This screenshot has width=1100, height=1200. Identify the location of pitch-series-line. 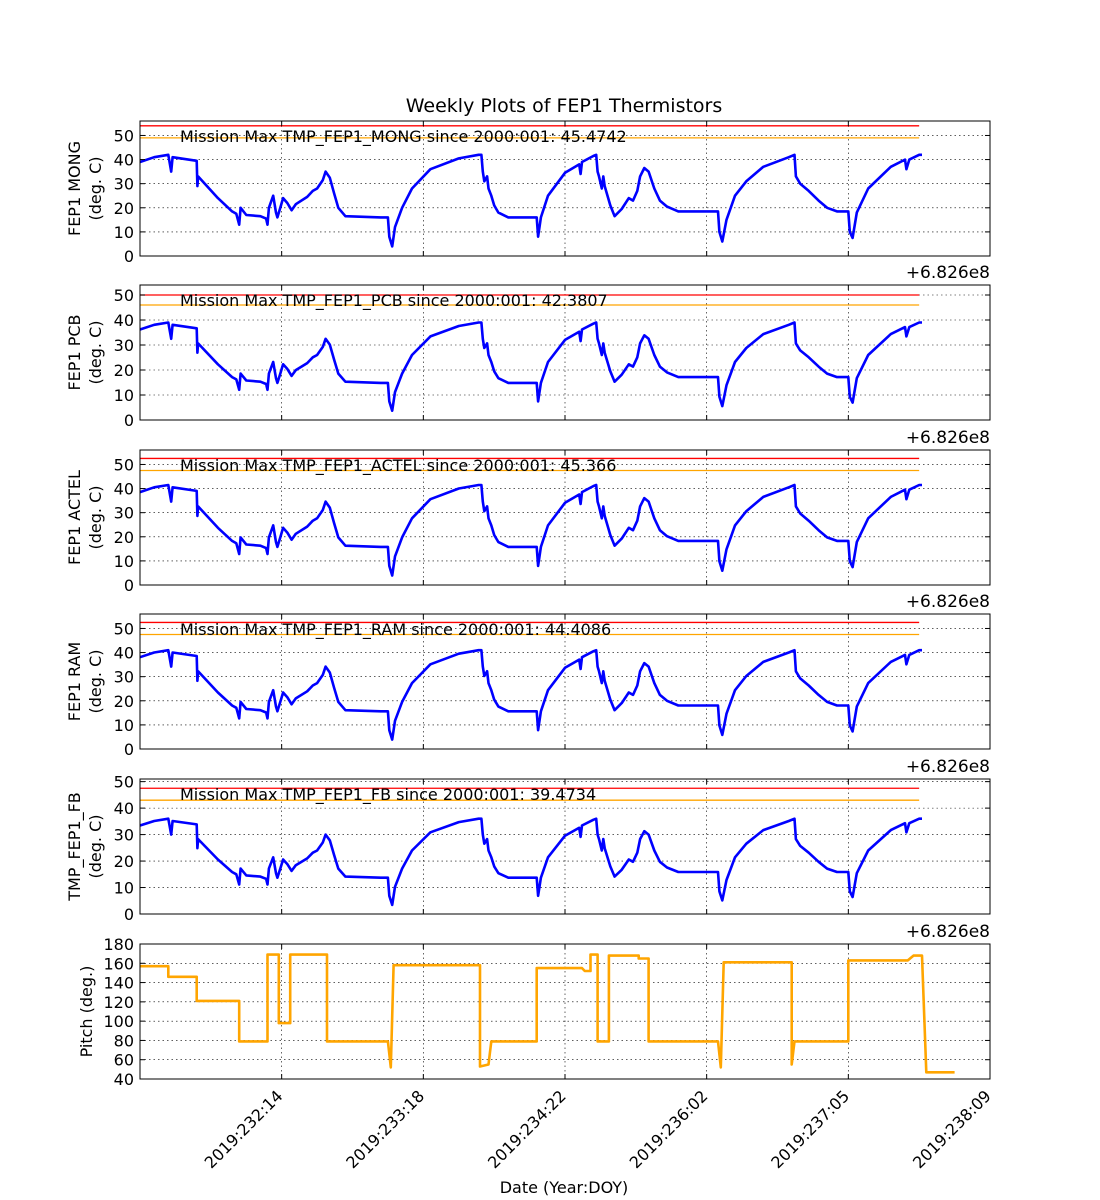
(547, 1013).